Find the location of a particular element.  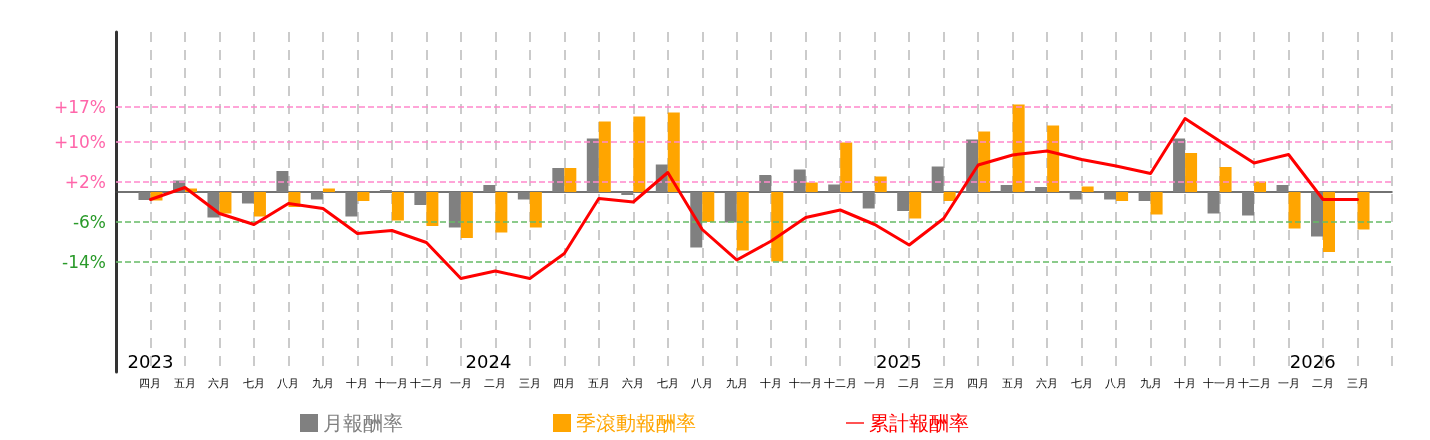

legend-label: 月報酬率 is located at coordinates (363, 423).